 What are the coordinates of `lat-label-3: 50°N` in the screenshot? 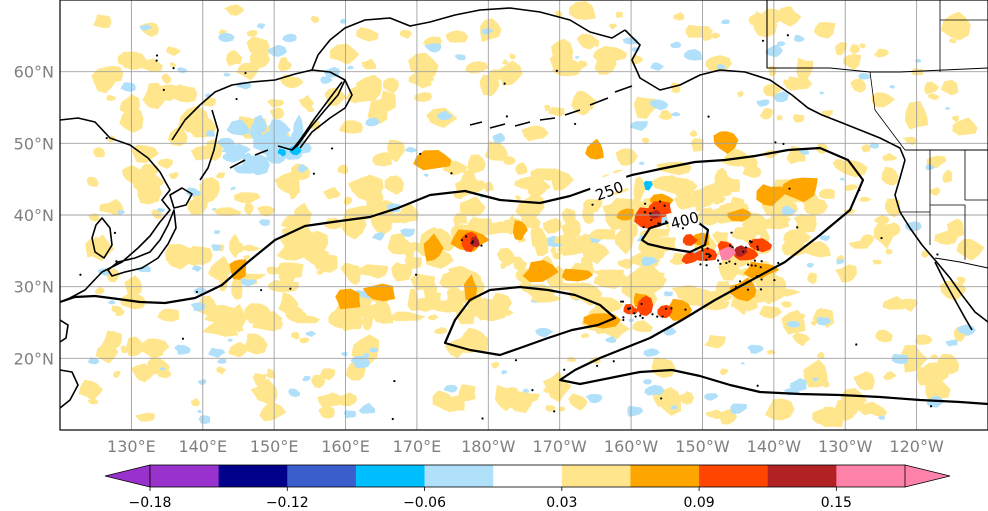 It's located at (34, 143).